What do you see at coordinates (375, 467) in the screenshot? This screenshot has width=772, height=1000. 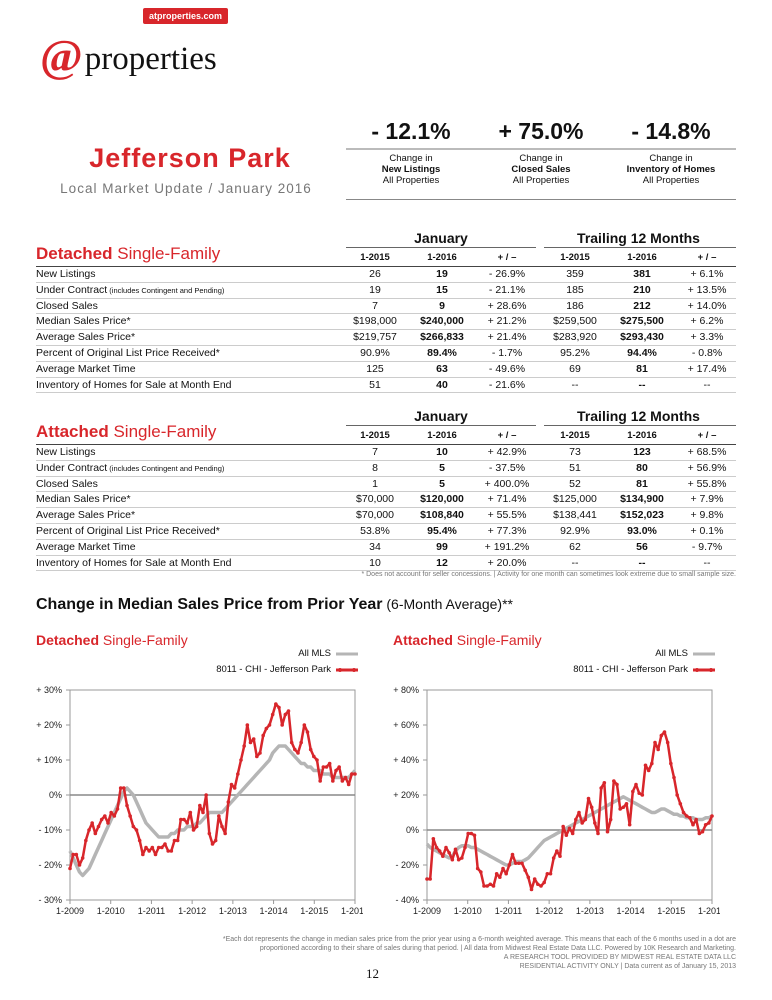 I see `table-cell: 8` at bounding box center [375, 467].